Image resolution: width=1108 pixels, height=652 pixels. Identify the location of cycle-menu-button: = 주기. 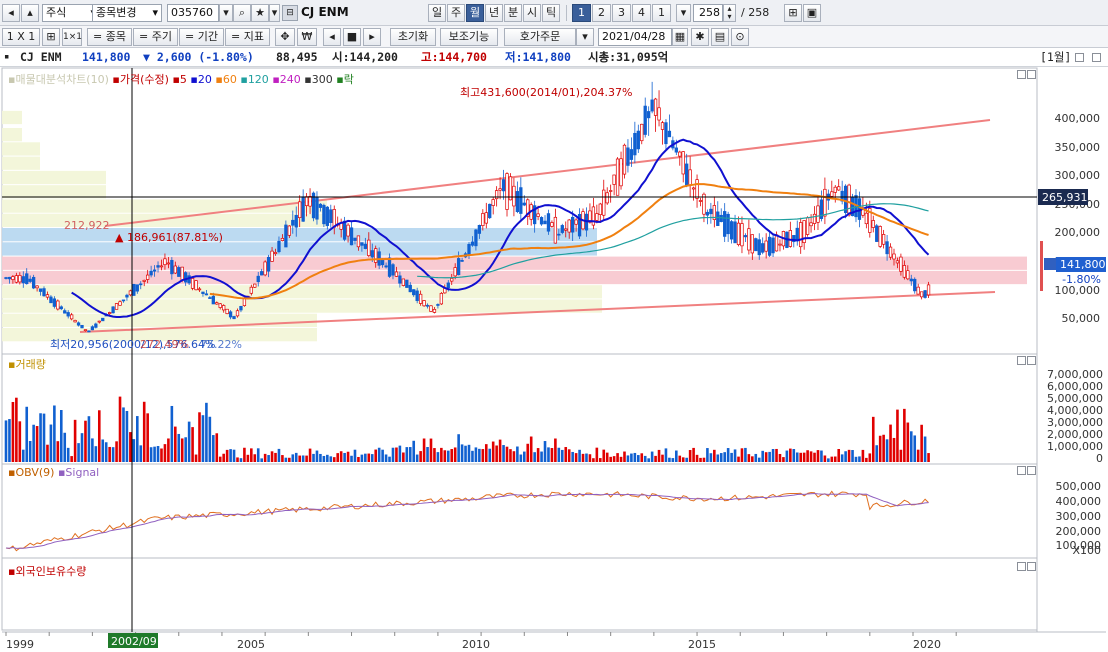
(155, 37).